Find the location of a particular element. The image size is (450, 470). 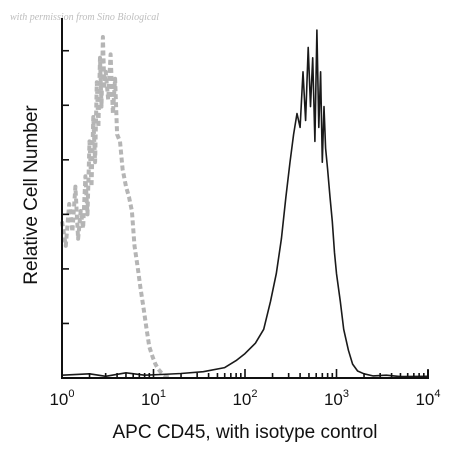

x-axis-title: APC CD45, with isotype control is located at coordinates (244, 432).